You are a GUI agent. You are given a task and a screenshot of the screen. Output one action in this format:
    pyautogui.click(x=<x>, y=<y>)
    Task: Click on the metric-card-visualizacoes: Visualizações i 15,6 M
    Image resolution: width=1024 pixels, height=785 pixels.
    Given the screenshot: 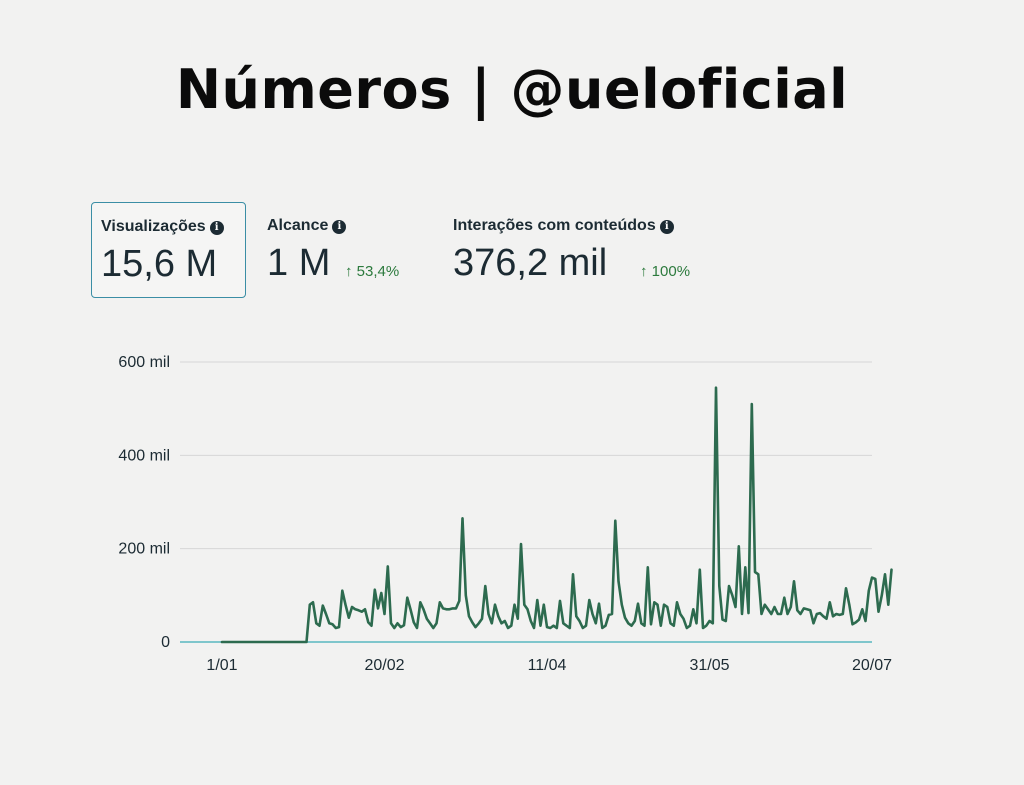 What is the action you would take?
    pyautogui.click(x=168, y=250)
    